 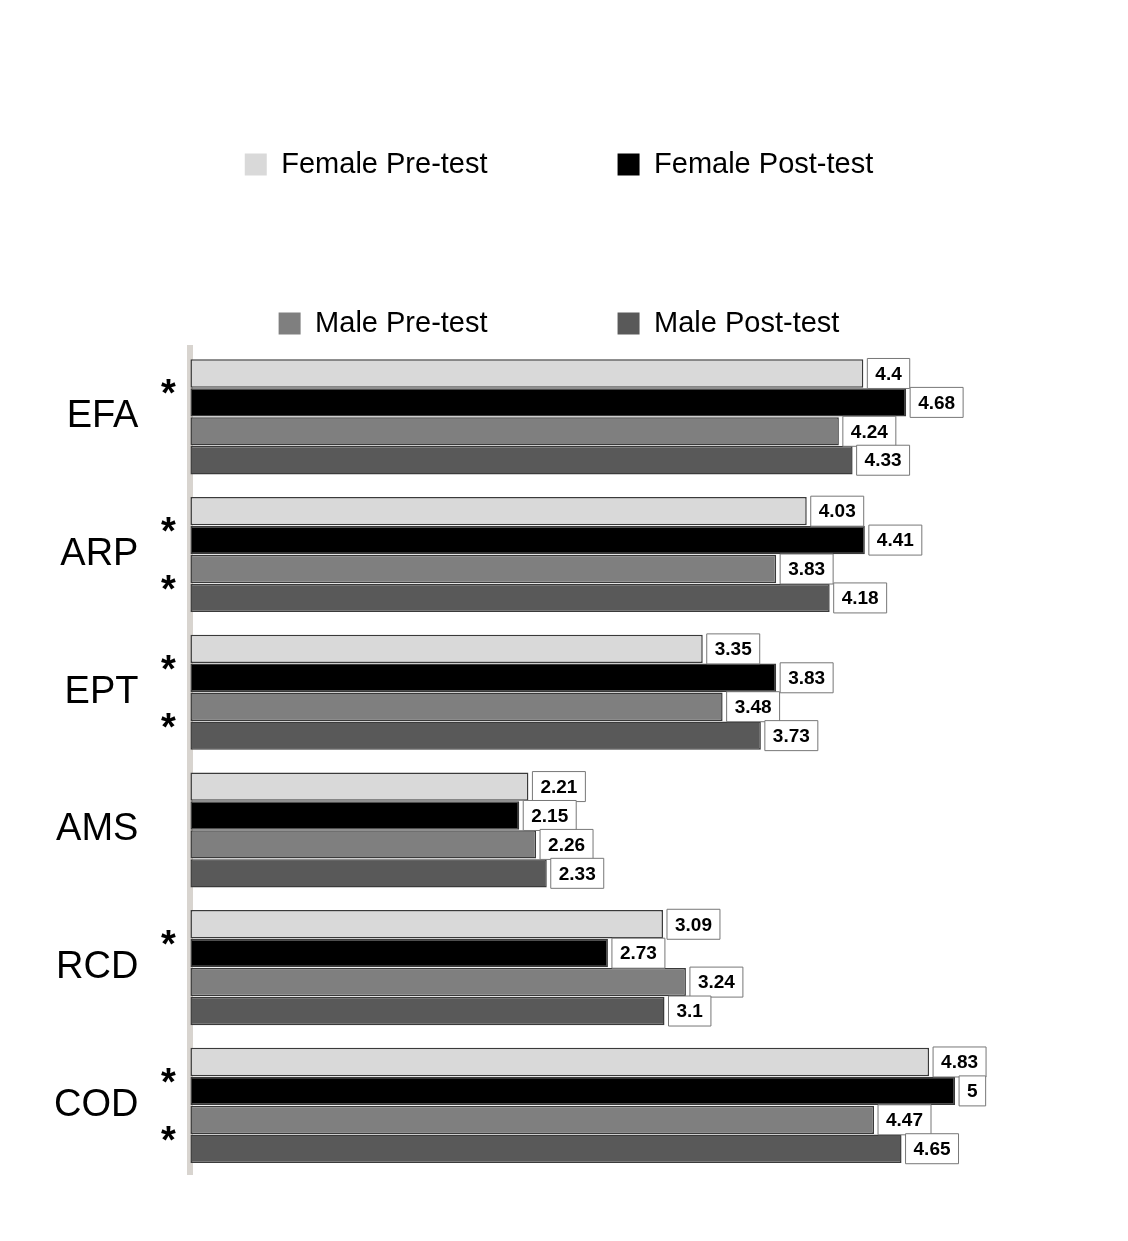 What do you see at coordinates (550, 815) in the screenshot?
I see `data-label: 2.15` at bounding box center [550, 815].